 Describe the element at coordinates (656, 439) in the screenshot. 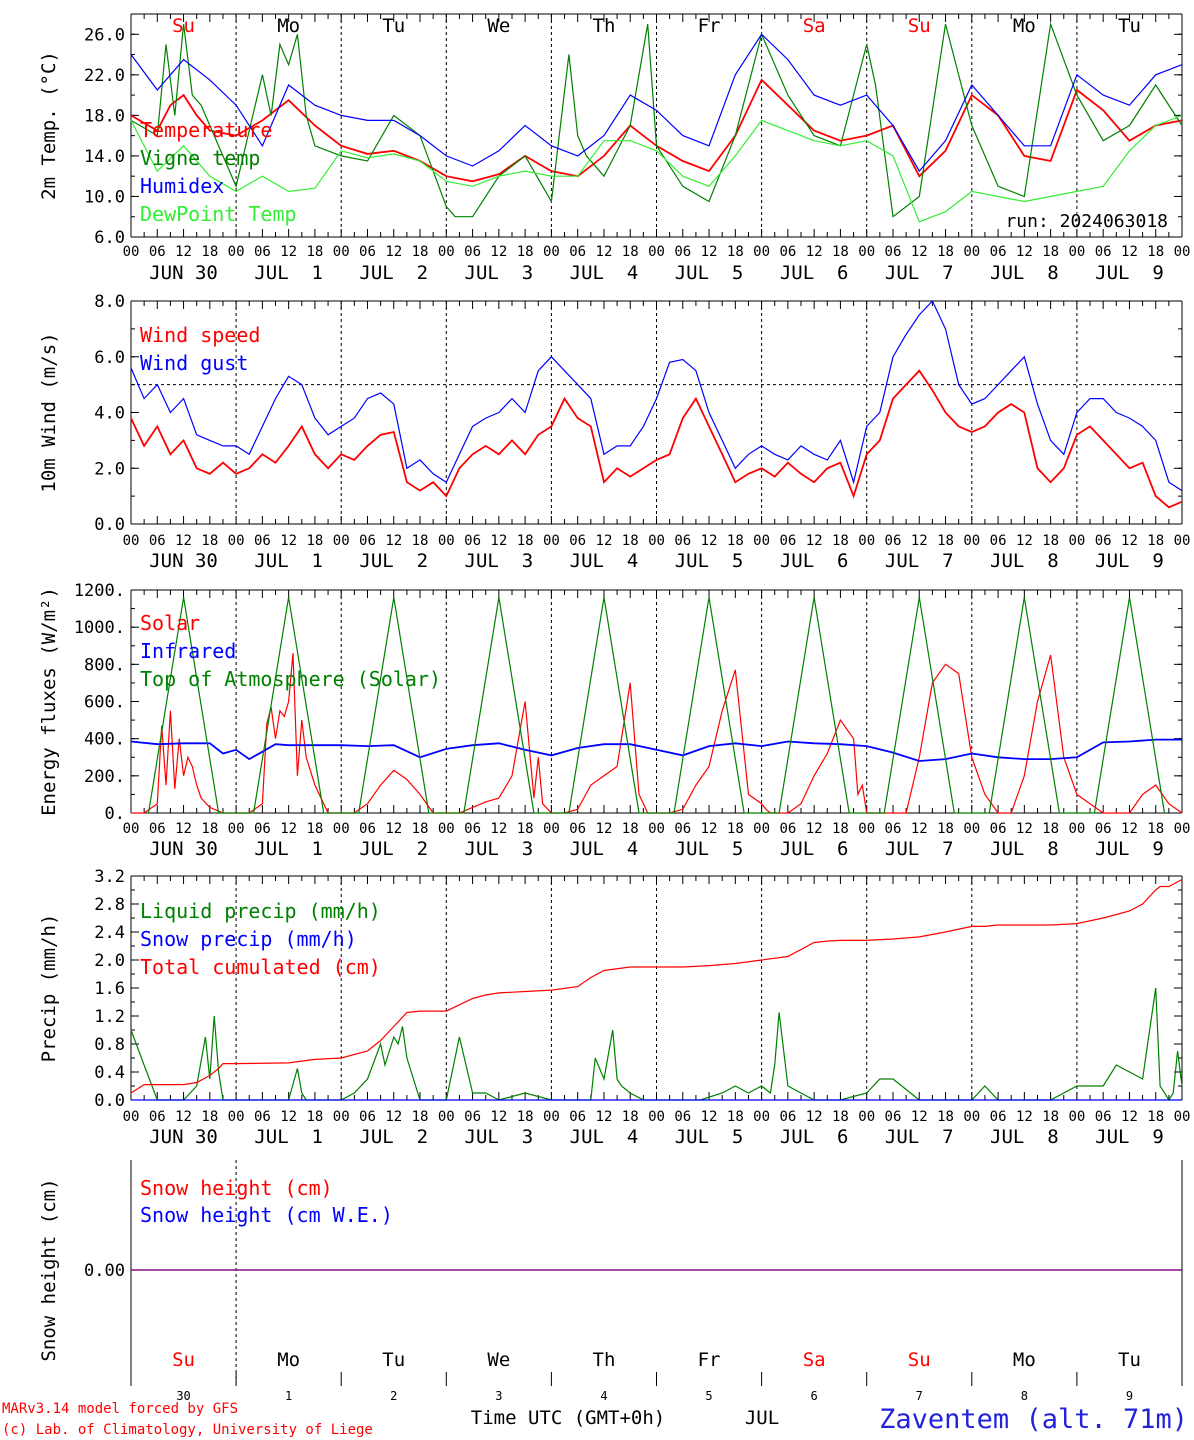

I see `series-line-wind-speed` at that location.